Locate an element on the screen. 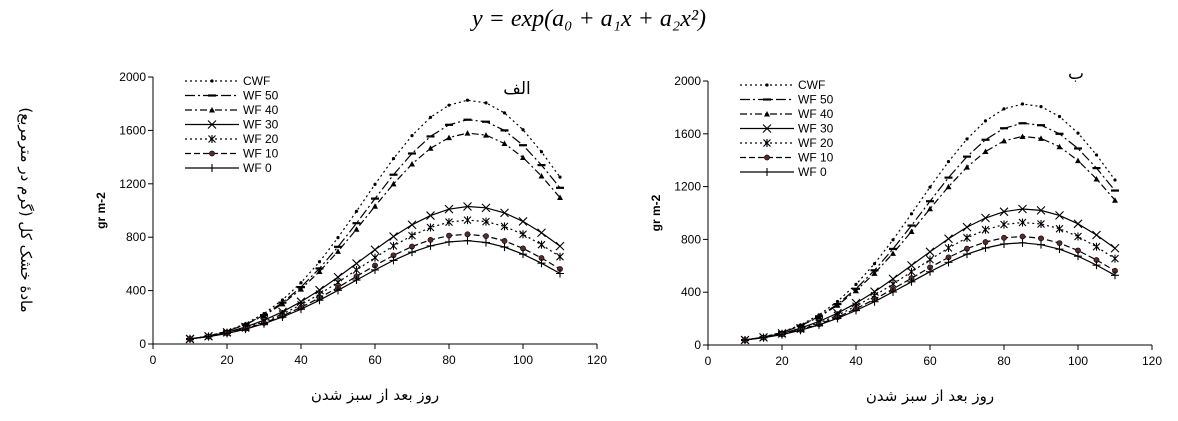 The width and height of the screenshot is (1178, 421). panel-1-x-tick-label: 0 is located at coordinates (153, 360).